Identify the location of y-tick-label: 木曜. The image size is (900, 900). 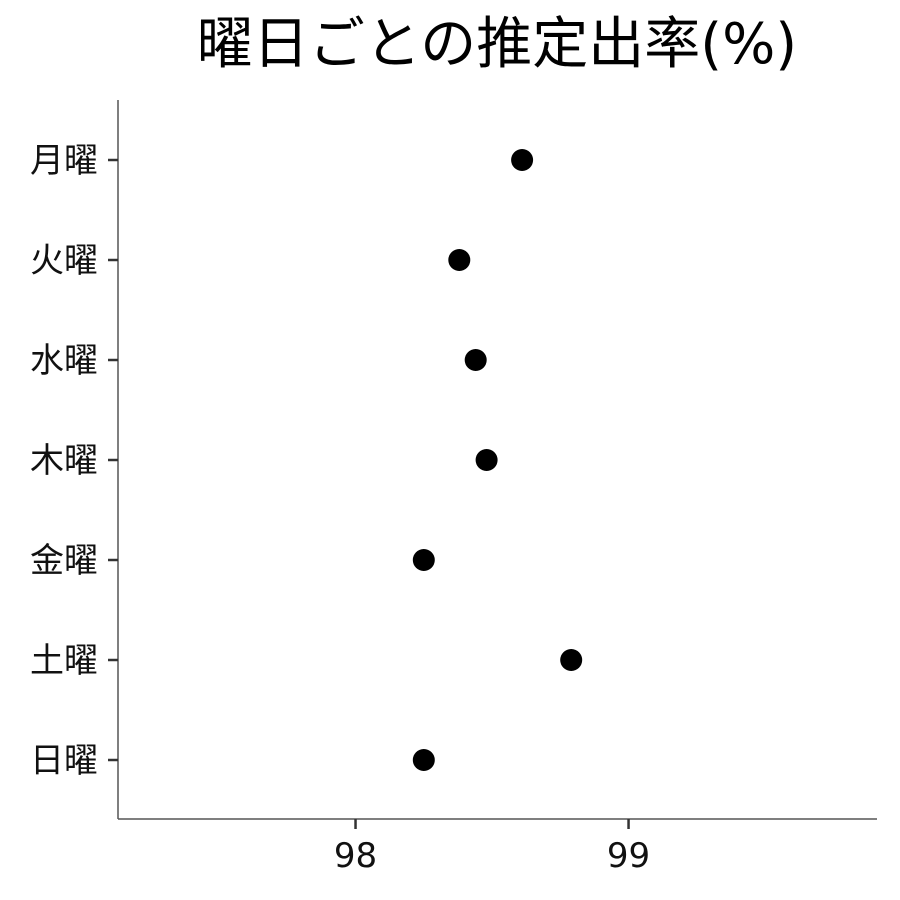
(64, 461).